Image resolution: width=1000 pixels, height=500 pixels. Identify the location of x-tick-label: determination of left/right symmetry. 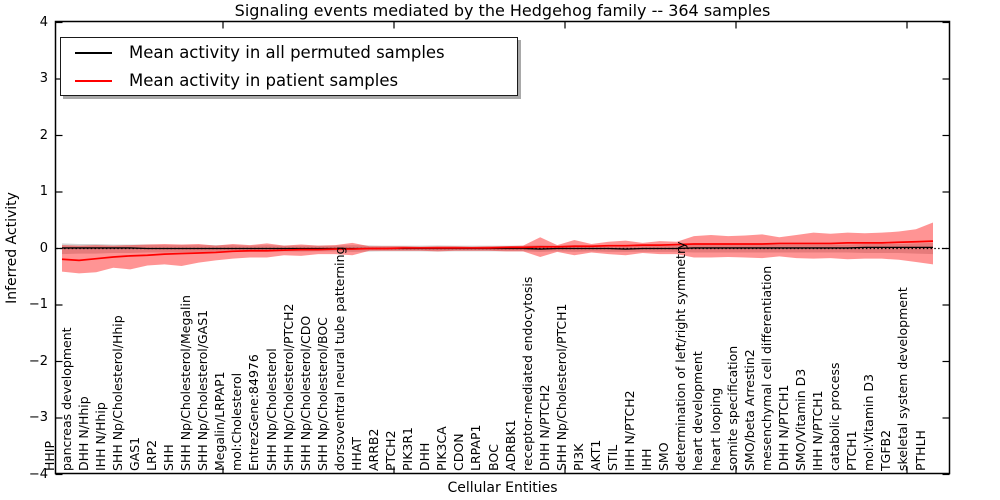
(681, 356).